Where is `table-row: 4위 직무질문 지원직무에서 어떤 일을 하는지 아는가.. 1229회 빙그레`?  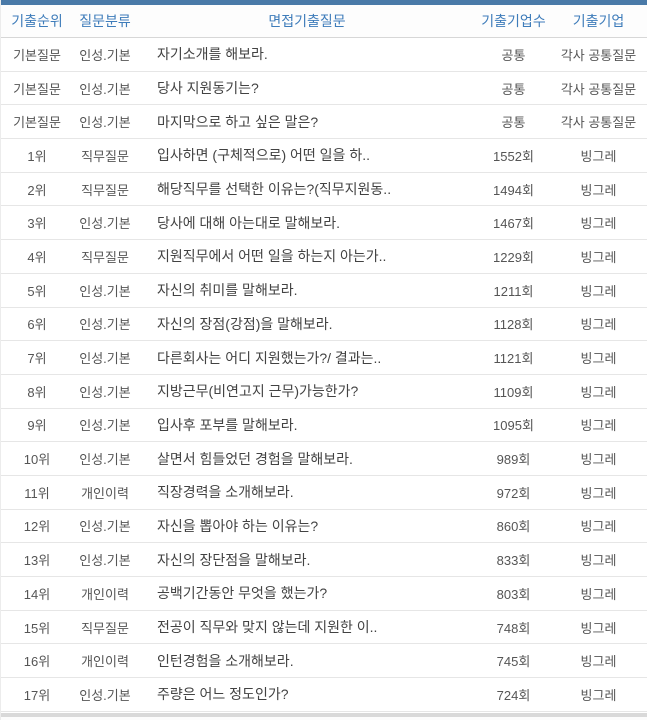 table-row: 4위 직무질문 지원직무에서 어떤 일을 하는지 아는가.. 1229회 빙그레 is located at coordinates (324, 257).